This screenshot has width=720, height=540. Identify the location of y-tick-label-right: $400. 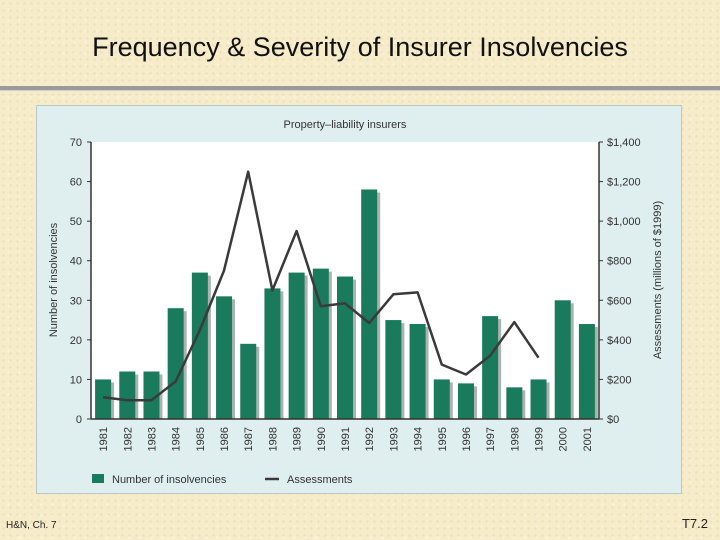
(619, 341).